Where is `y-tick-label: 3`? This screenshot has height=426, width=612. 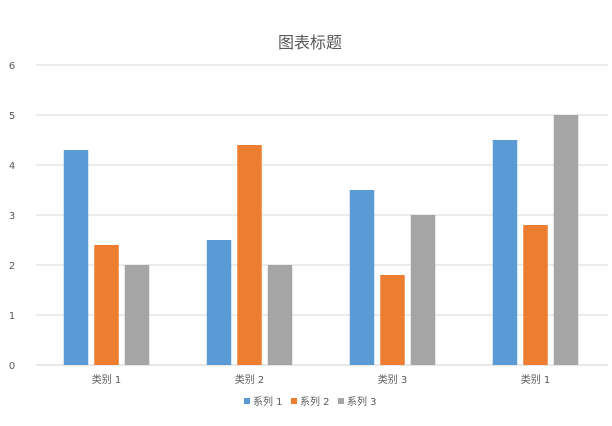 y-tick-label: 3 is located at coordinates (12, 216).